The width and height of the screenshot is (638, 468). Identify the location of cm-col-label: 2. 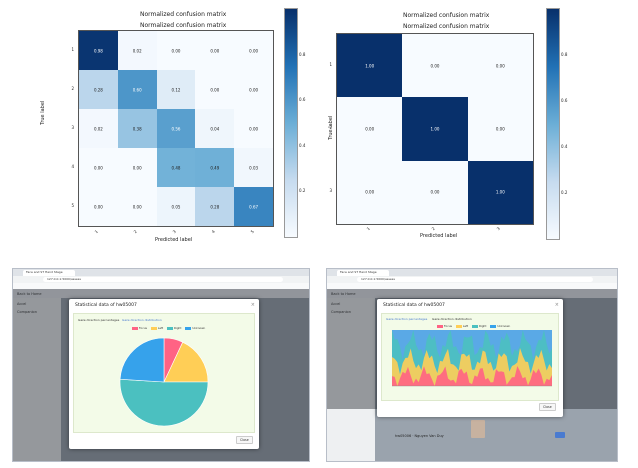
(433, 228).